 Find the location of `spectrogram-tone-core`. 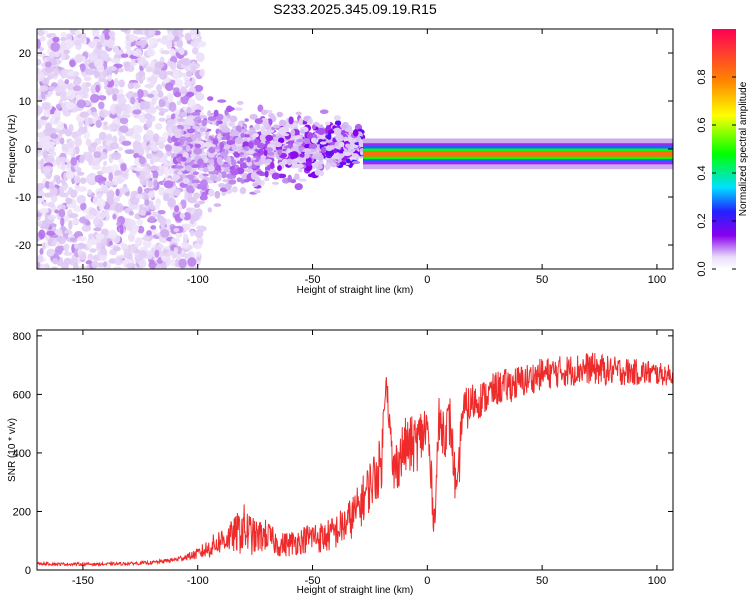

spectrogram-tone-core is located at coordinates (518, 153).